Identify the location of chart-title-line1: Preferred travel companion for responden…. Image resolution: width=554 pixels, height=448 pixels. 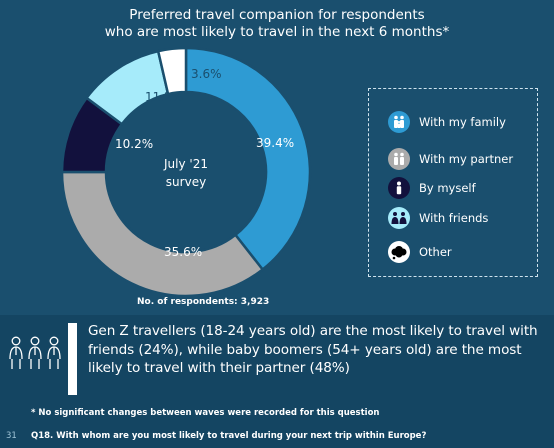
(277, 15).